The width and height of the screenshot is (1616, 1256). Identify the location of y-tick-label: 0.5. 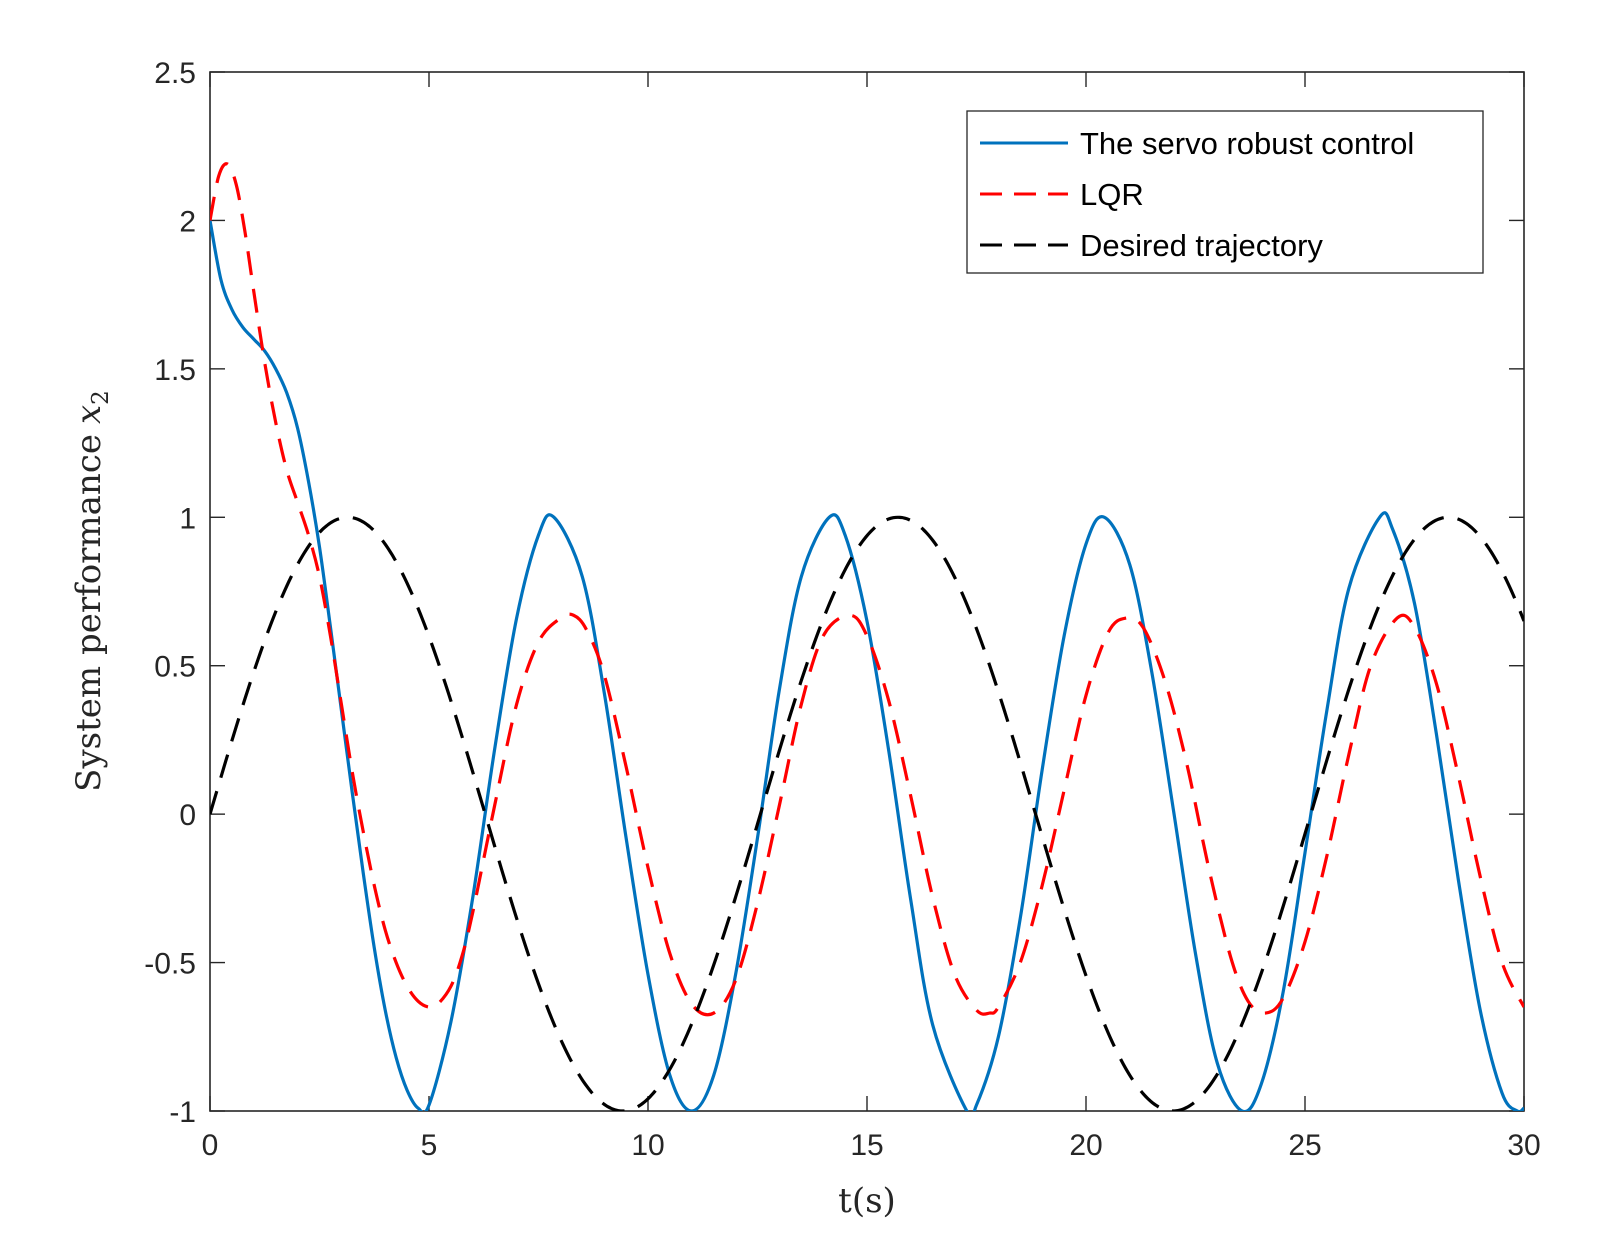
(175, 667).